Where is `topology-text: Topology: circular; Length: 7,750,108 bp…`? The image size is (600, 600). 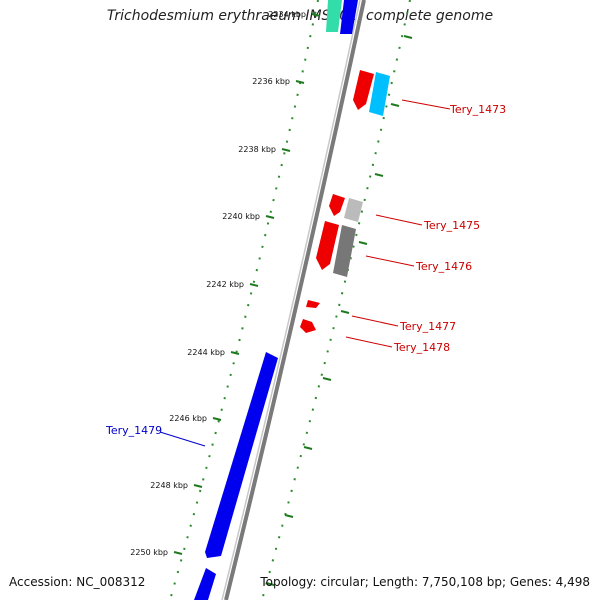 topology-text: Topology: circular; Length: 7,750,108 bp… is located at coordinates (425, 582).